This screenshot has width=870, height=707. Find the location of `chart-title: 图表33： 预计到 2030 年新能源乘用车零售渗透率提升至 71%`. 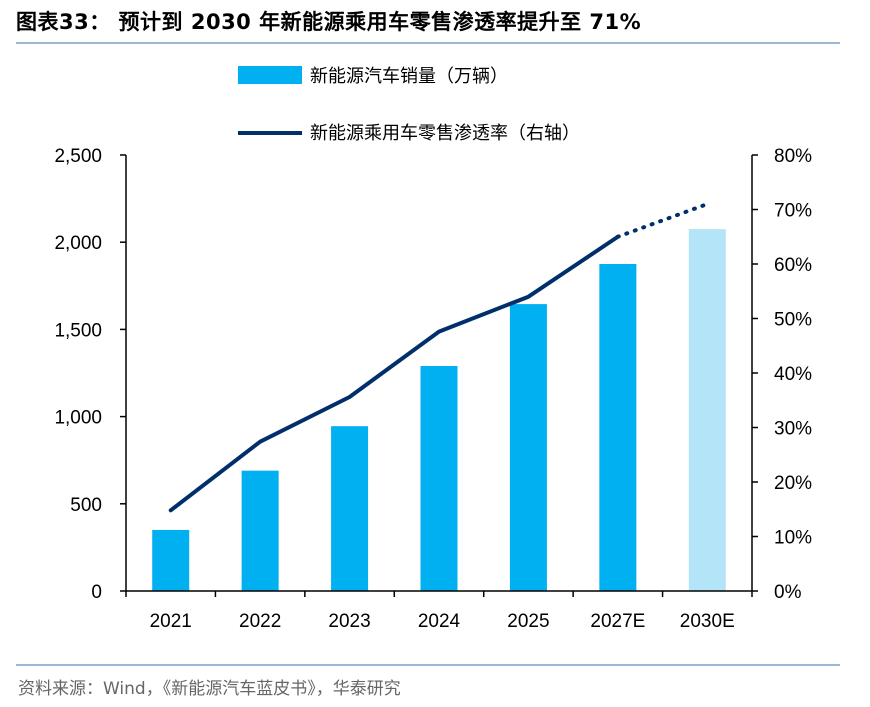

chart-title: 图表33： 预计到 2030 年新能源乘用车零售渗透率提升至 71% is located at coordinates (329, 22).